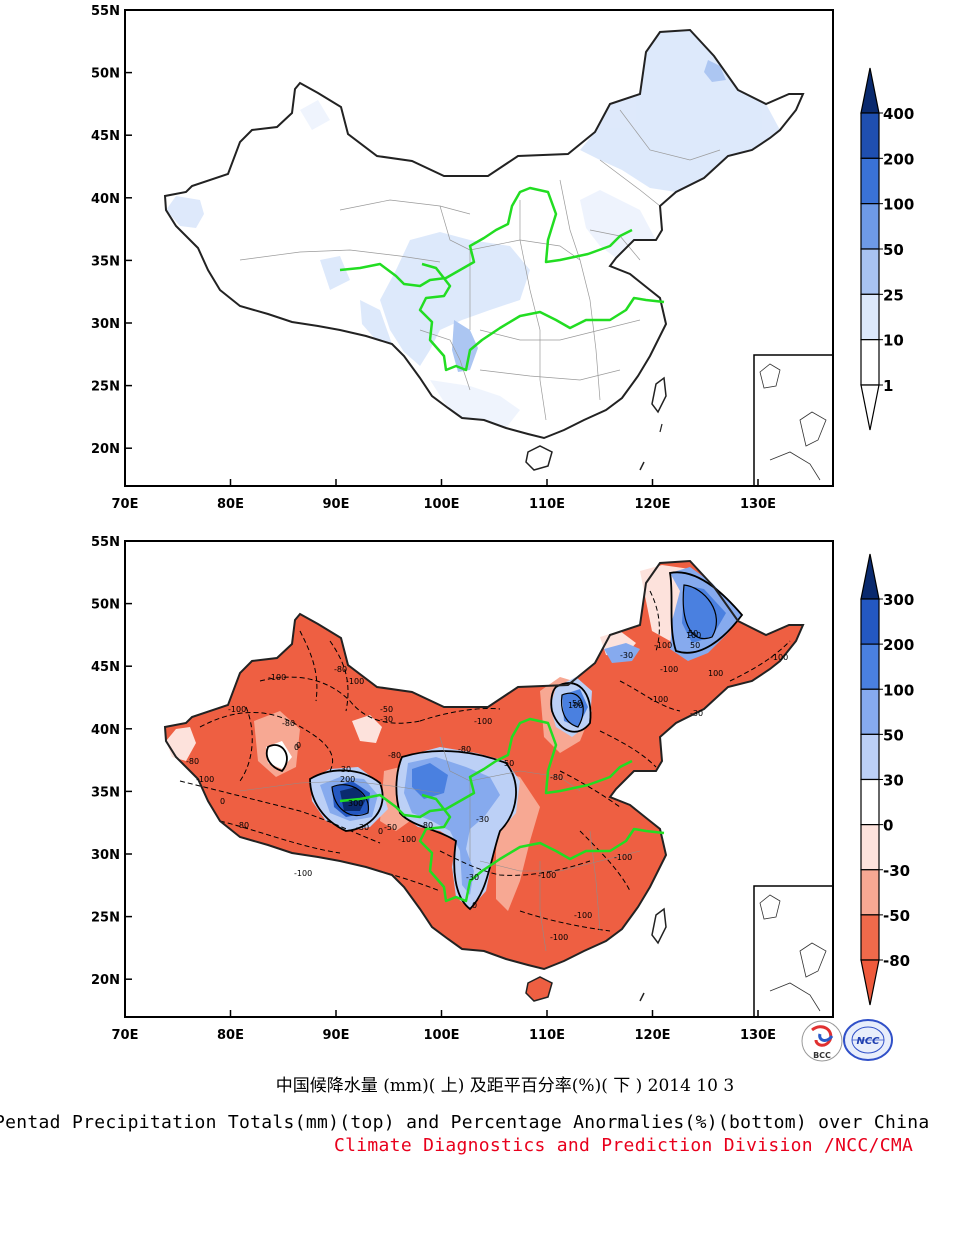 The height and width of the screenshot is (1243, 960). What do you see at coordinates (896, 871) in the screenshot?
I see `colorbar-label: -30` at bounding box center [896, 871].